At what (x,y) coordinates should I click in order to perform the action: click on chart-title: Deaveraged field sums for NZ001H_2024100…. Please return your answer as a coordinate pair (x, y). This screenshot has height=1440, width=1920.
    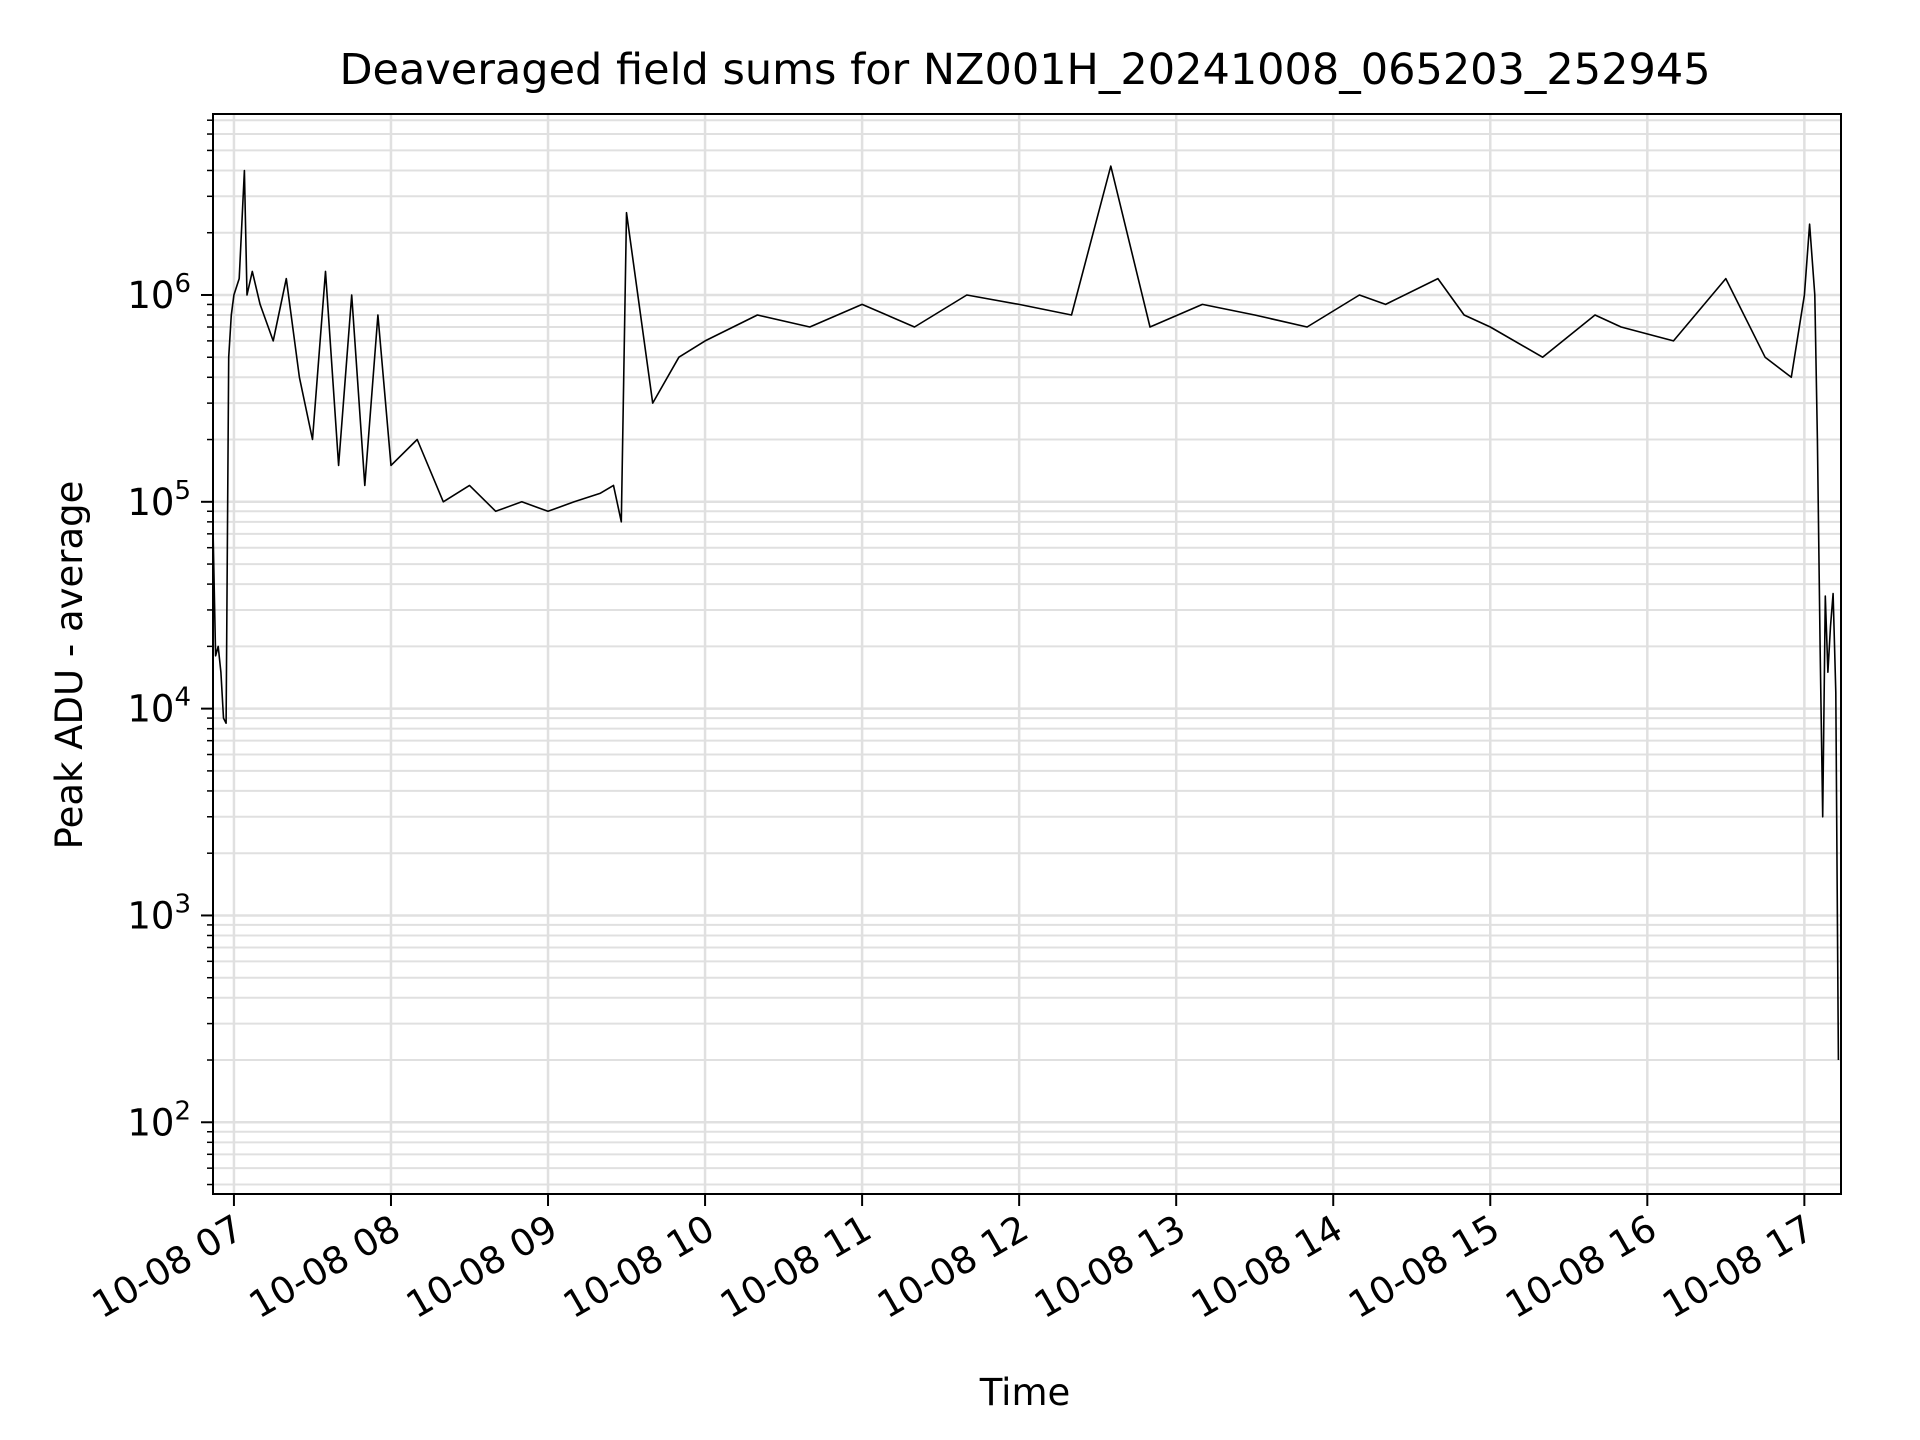
    Looking at the image, I should click on (1024, 70).